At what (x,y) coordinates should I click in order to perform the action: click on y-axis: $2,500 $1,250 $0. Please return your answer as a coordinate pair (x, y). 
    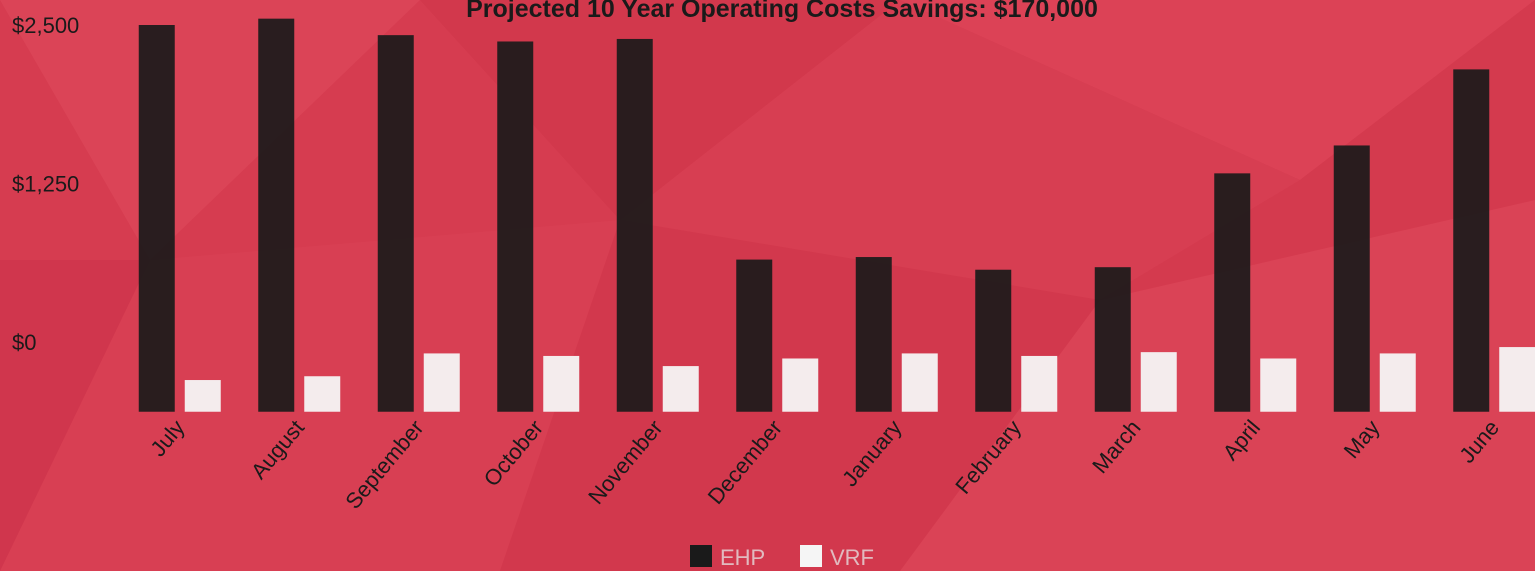
    Looking at the image, I should click on (45, 184).